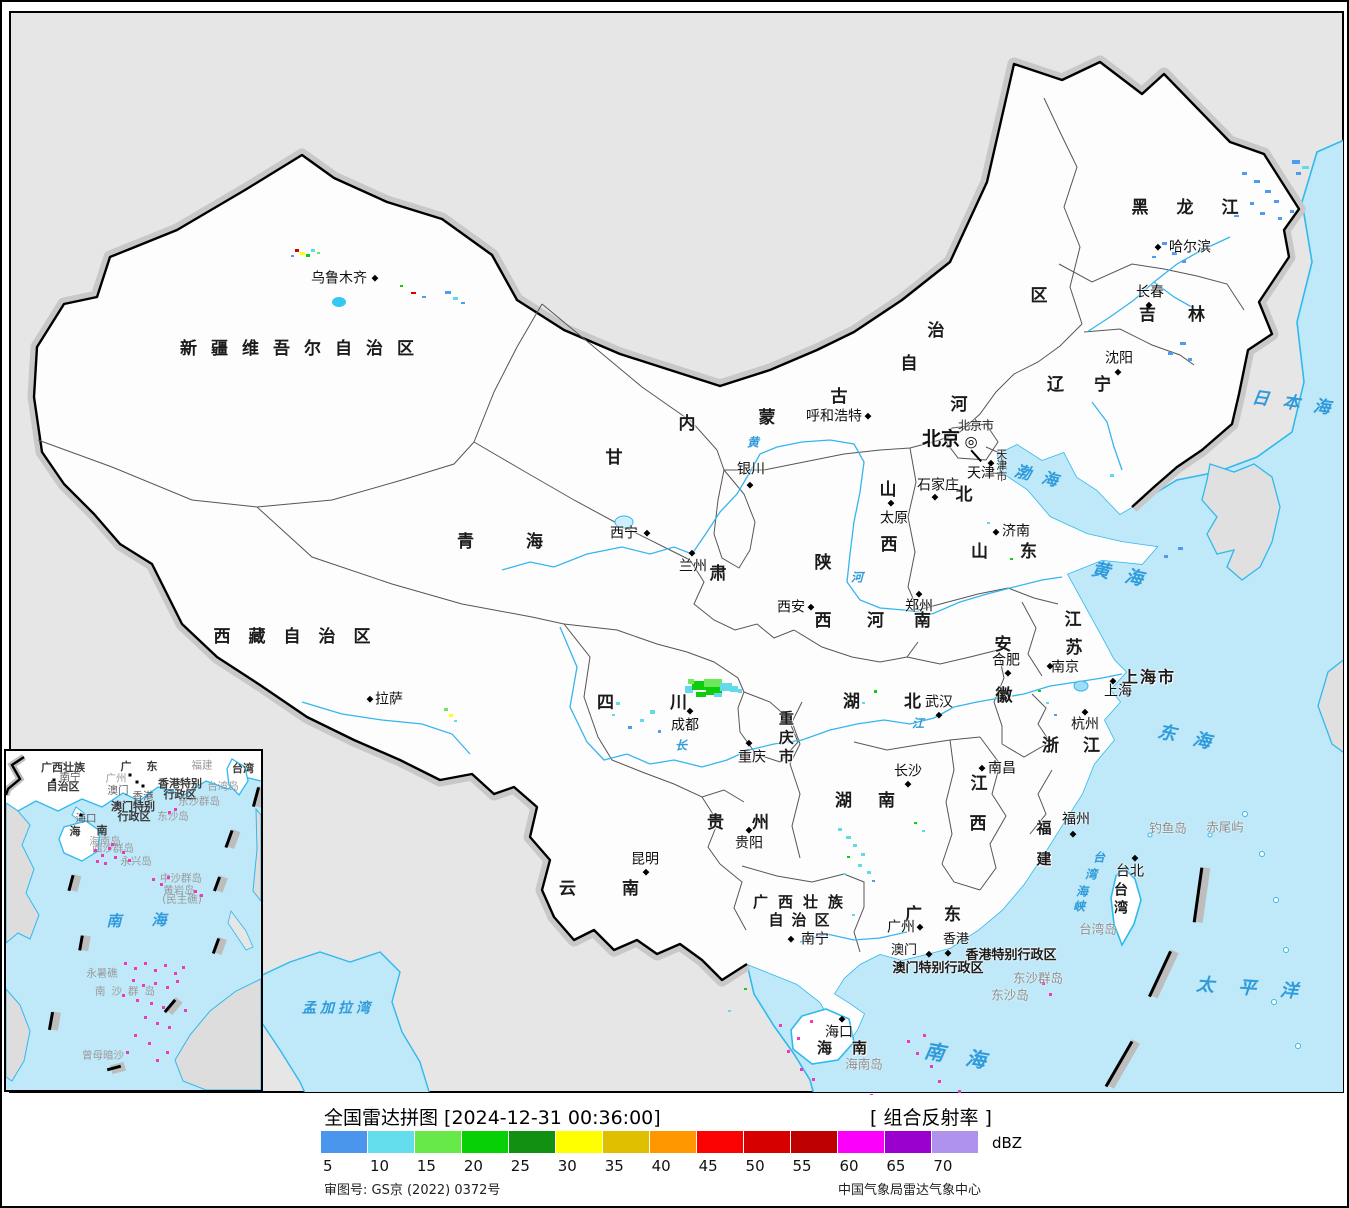 This screenshot has width=1349, height=1208. Describe the element at coordinates (1241, 522) in the screenshot. I see `korea-peninsula` at that location.